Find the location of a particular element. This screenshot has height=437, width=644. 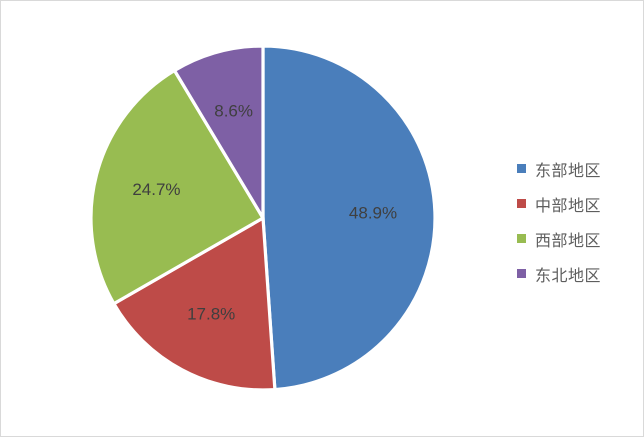

pie-slice-label-east: 48.9% is located at coordinates (373, 213).